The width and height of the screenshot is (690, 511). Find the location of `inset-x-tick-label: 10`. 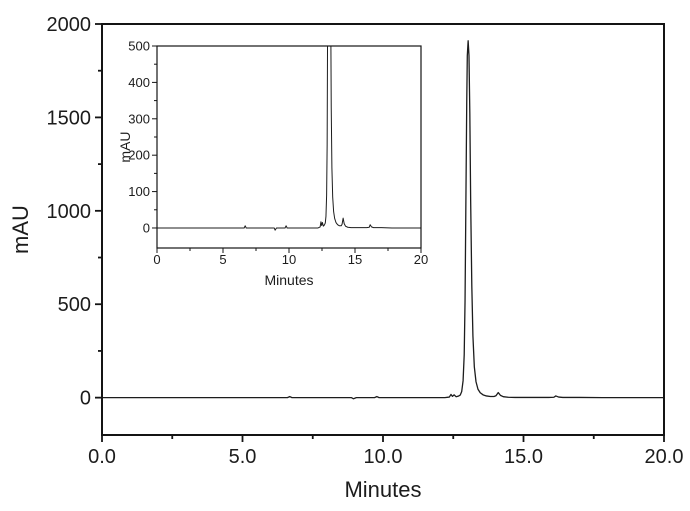

inset-x-tick-label: 10 is located at coordinates (289, 259).